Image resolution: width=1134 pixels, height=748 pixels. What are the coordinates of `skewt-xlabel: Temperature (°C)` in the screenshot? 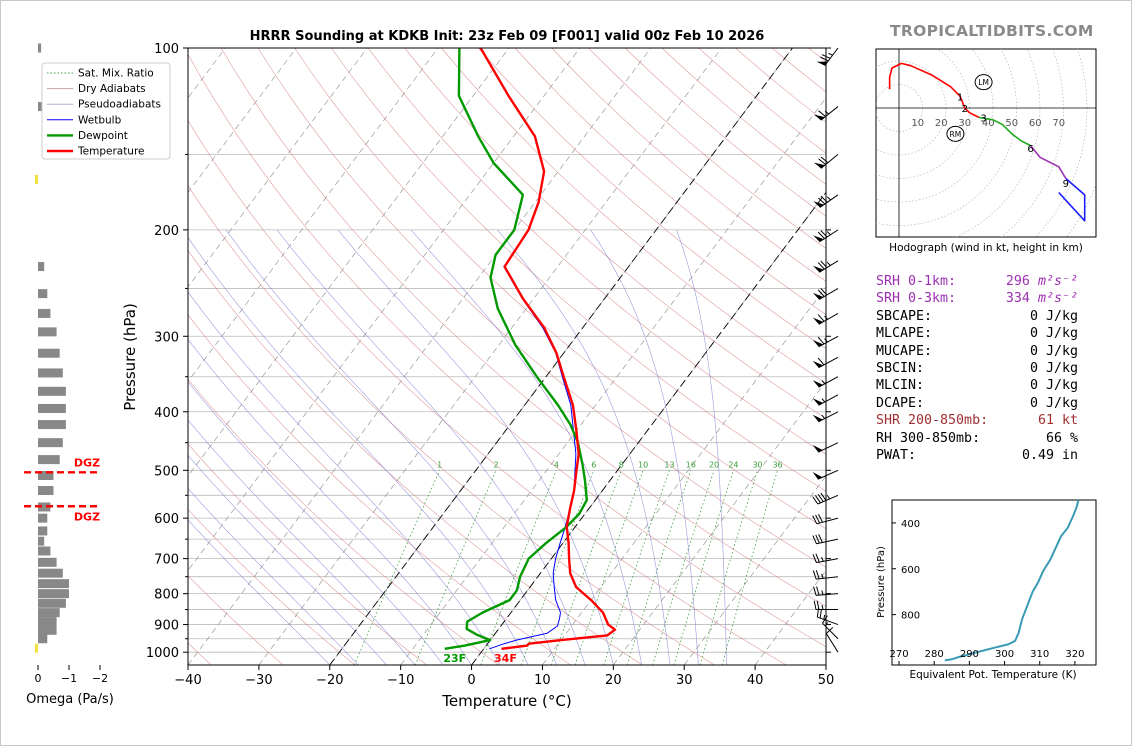 It's located at (506, 701).